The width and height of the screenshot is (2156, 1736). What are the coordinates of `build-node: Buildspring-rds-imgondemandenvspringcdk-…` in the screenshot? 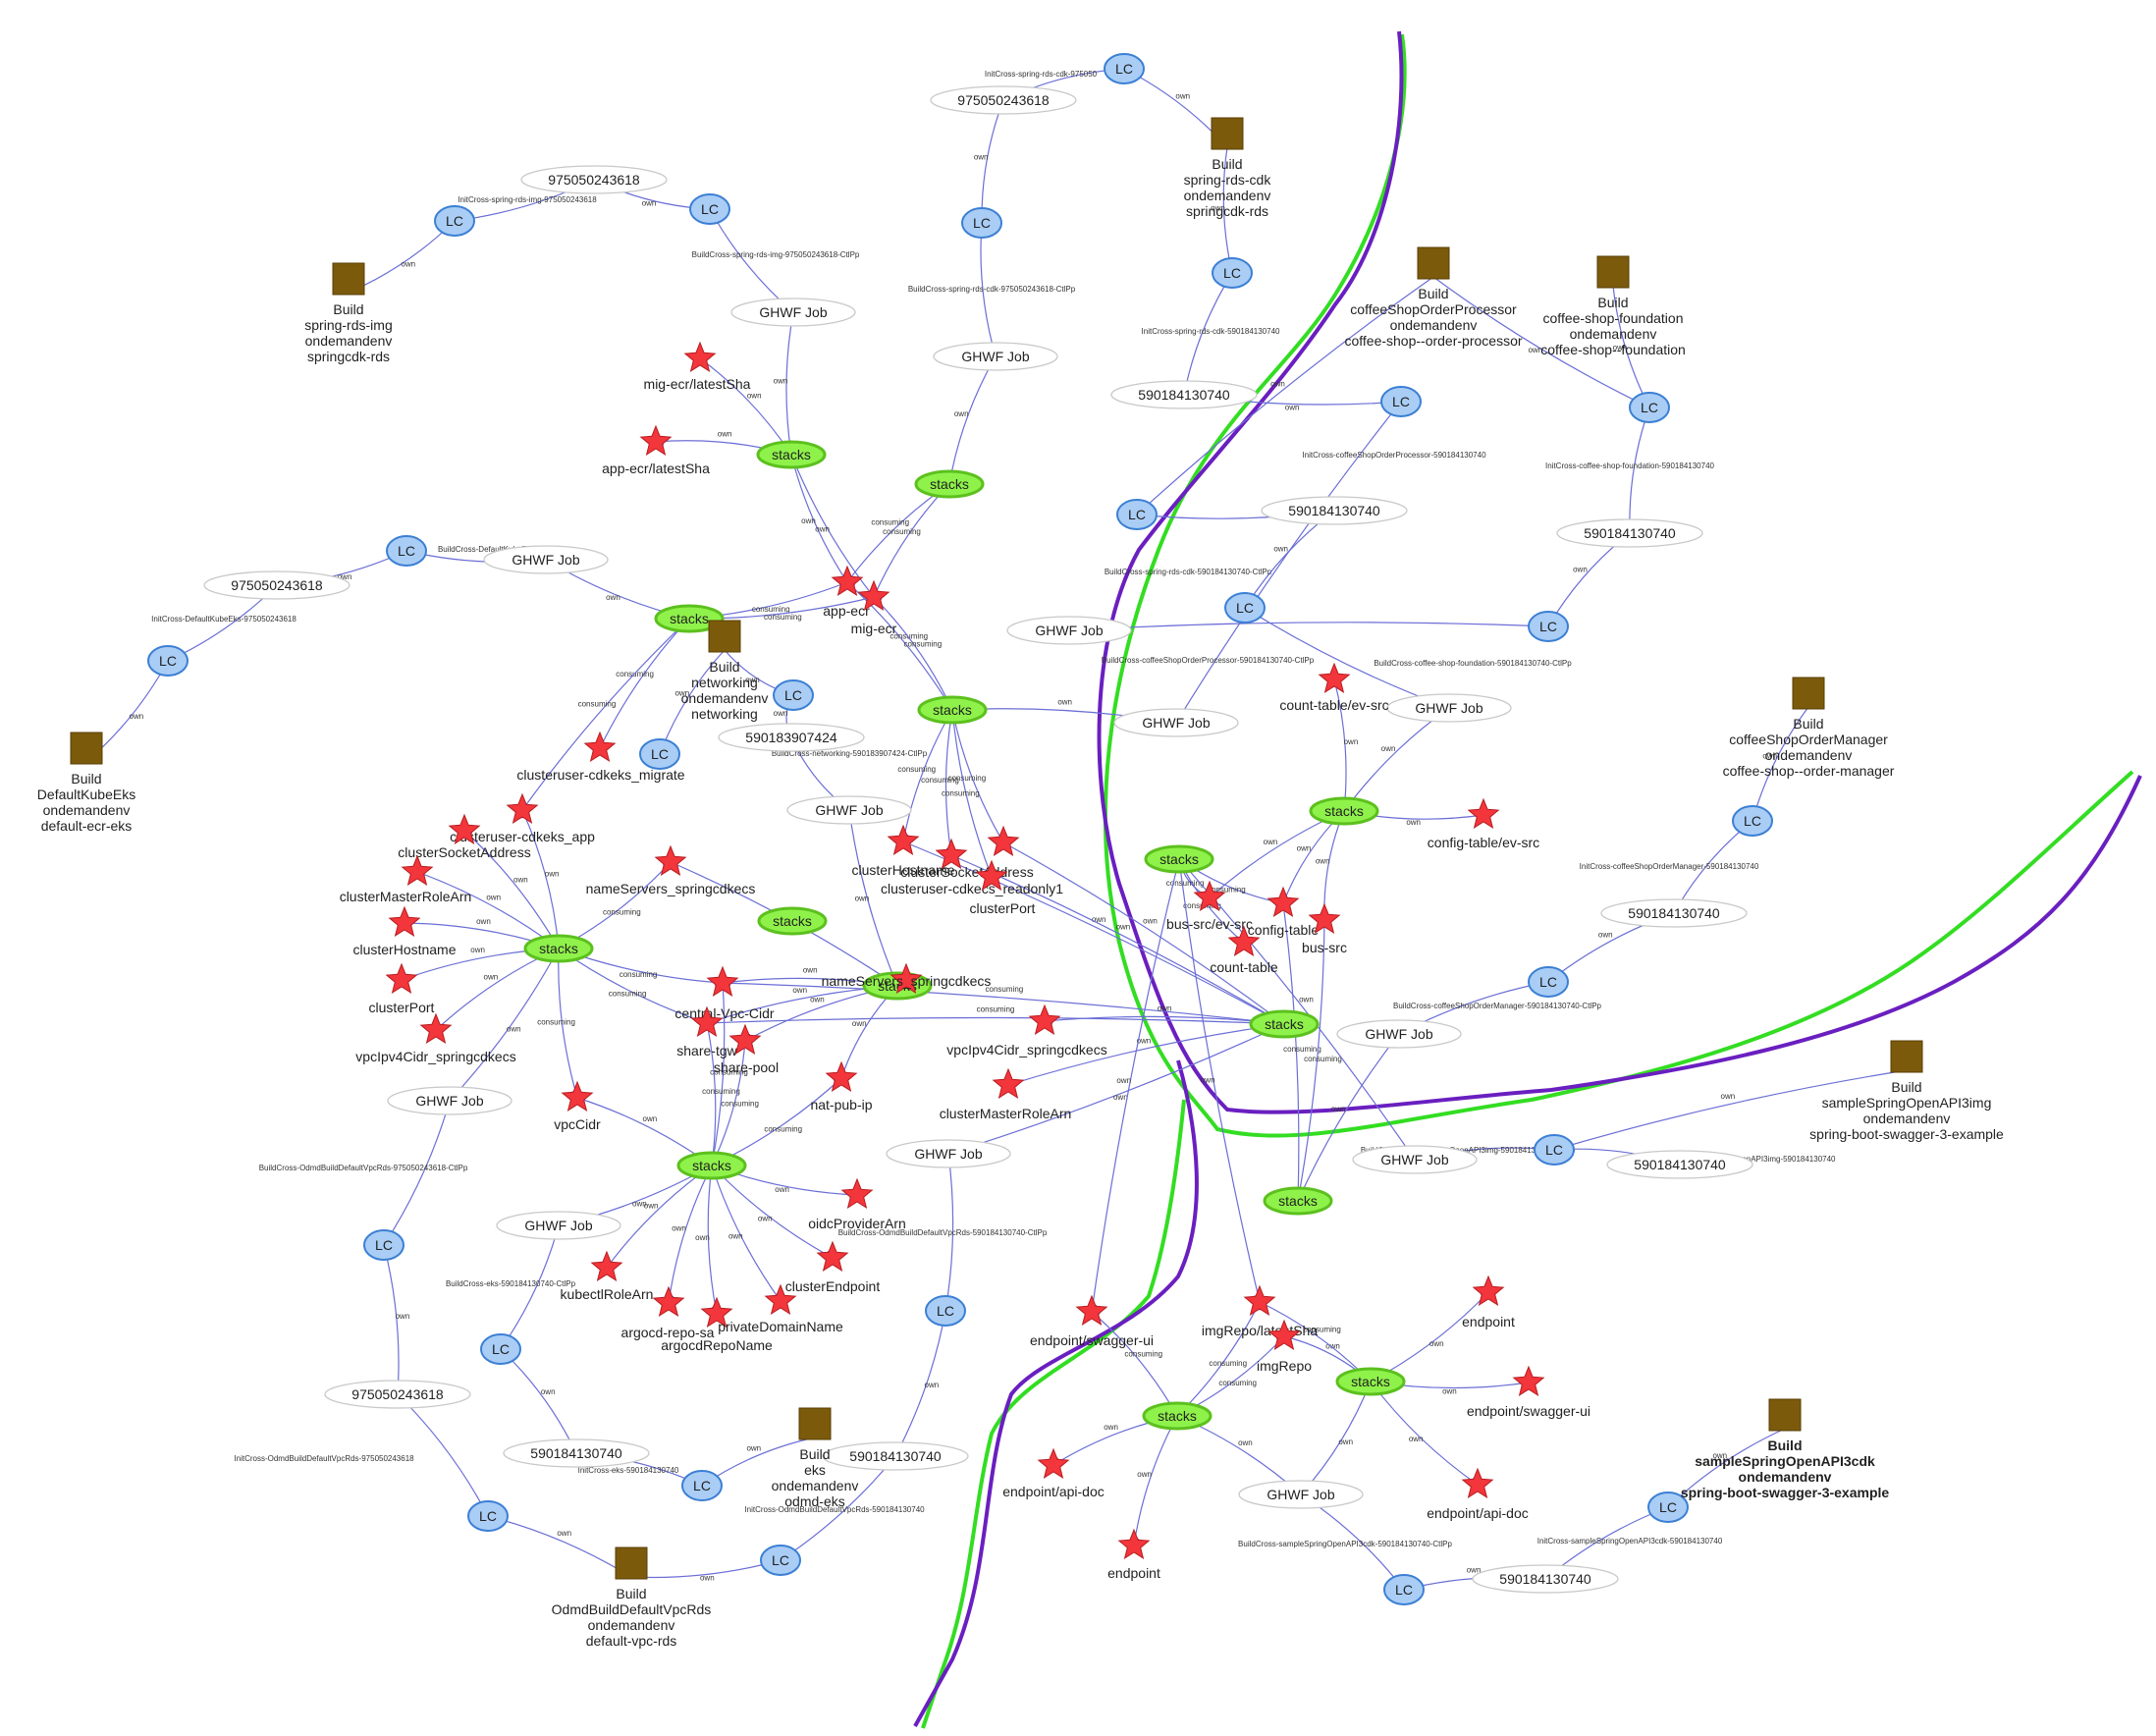 It's located at (349, 313).